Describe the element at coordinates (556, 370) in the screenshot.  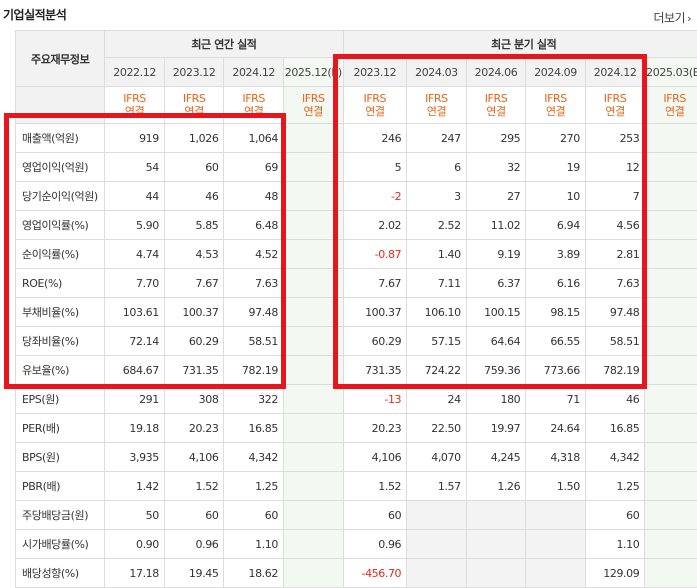
I see `table-cell: 773.66` at that location.